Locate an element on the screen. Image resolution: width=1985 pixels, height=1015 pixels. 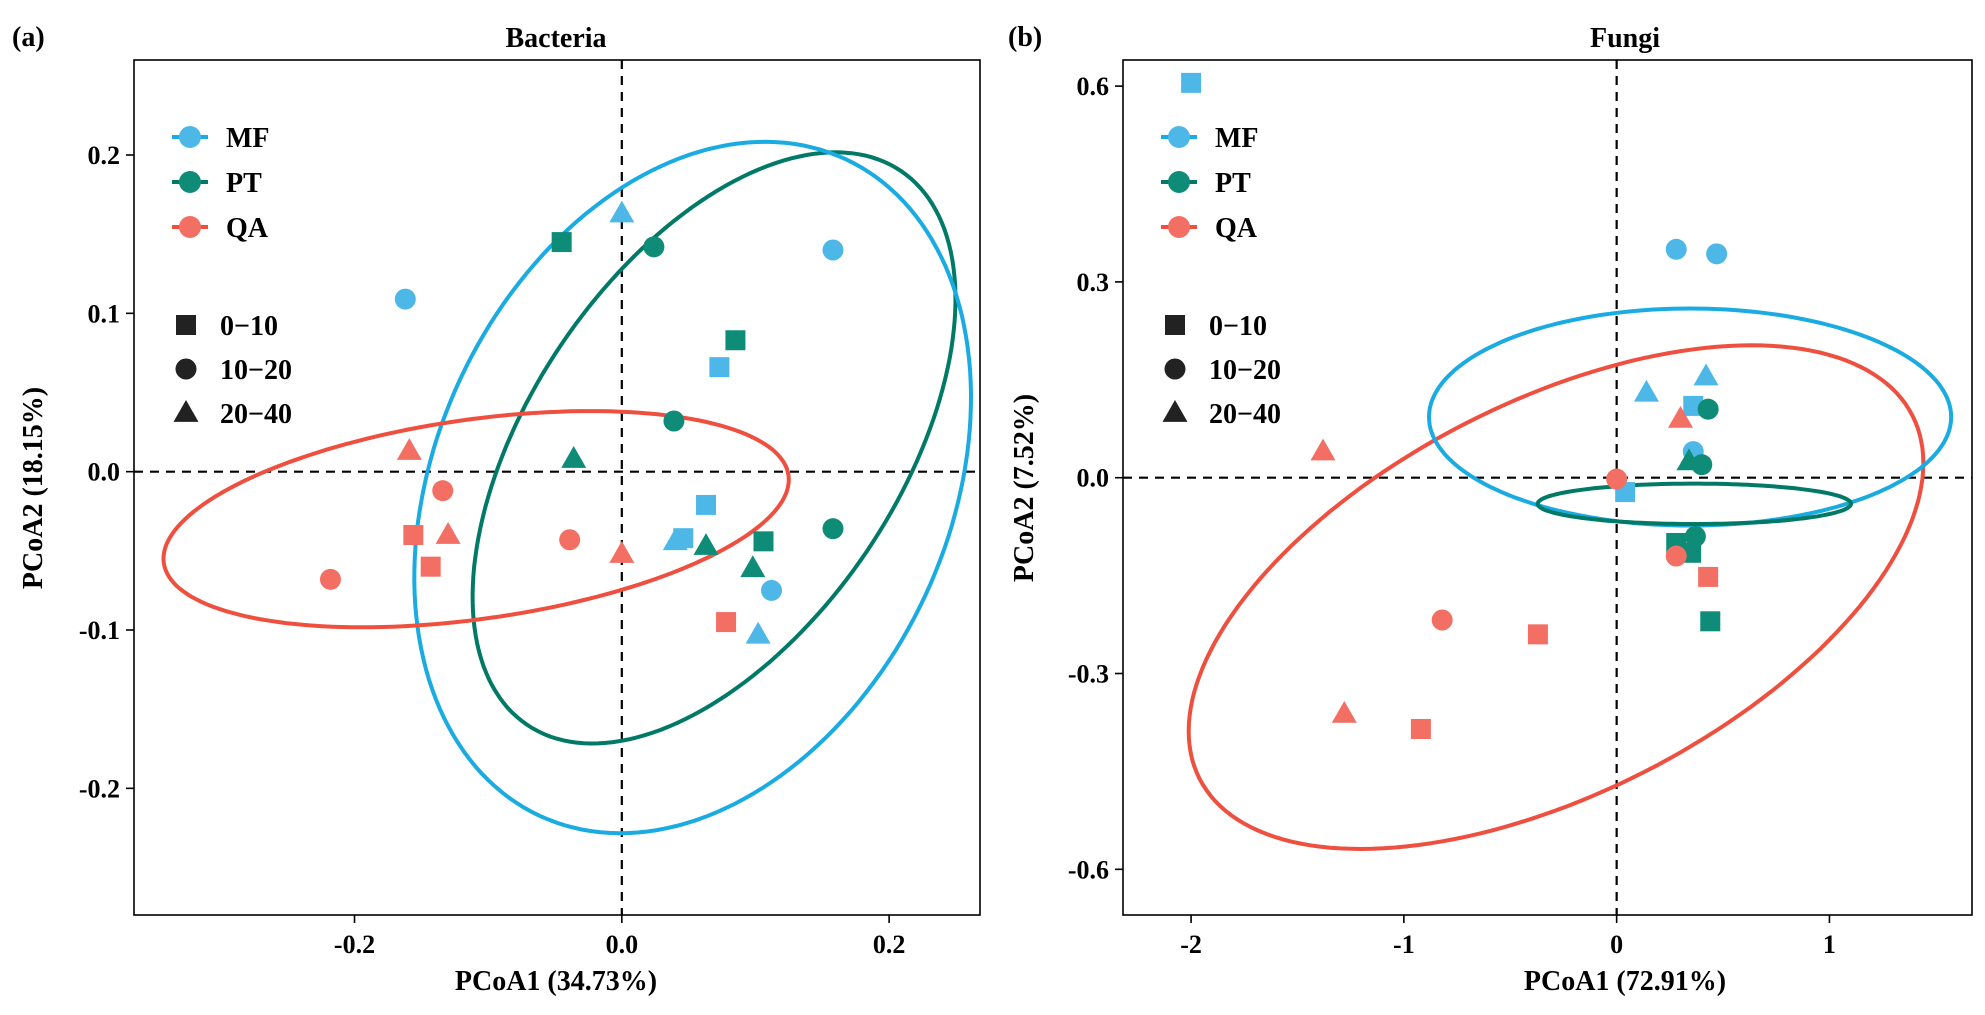
y-axis-label-fungi: PCoA2 (7.52%) is located at coordinates (1024, 488).